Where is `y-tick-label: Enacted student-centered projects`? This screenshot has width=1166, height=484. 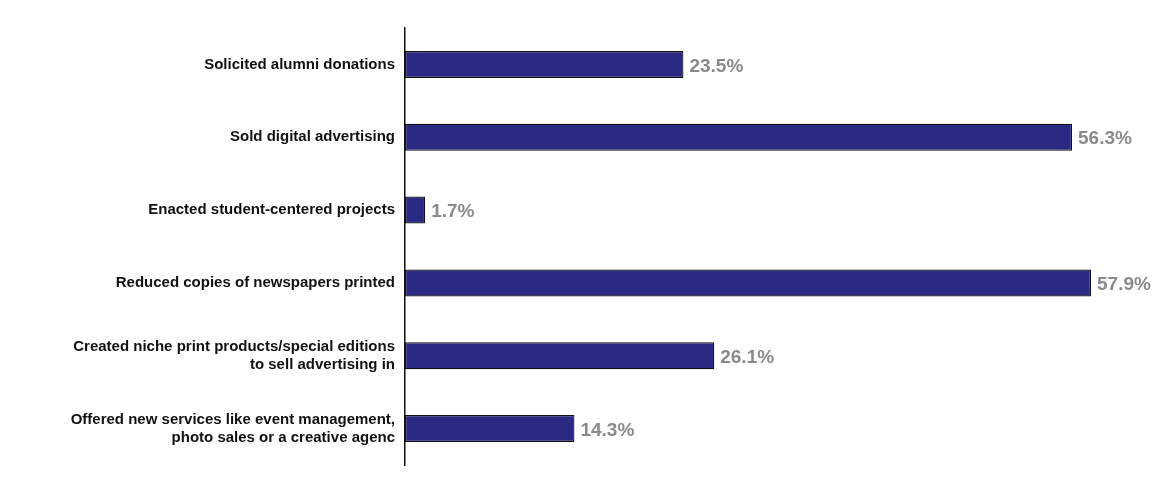 y-tick-label: Enacted student-centered projects is located at coordinates (271, 209).